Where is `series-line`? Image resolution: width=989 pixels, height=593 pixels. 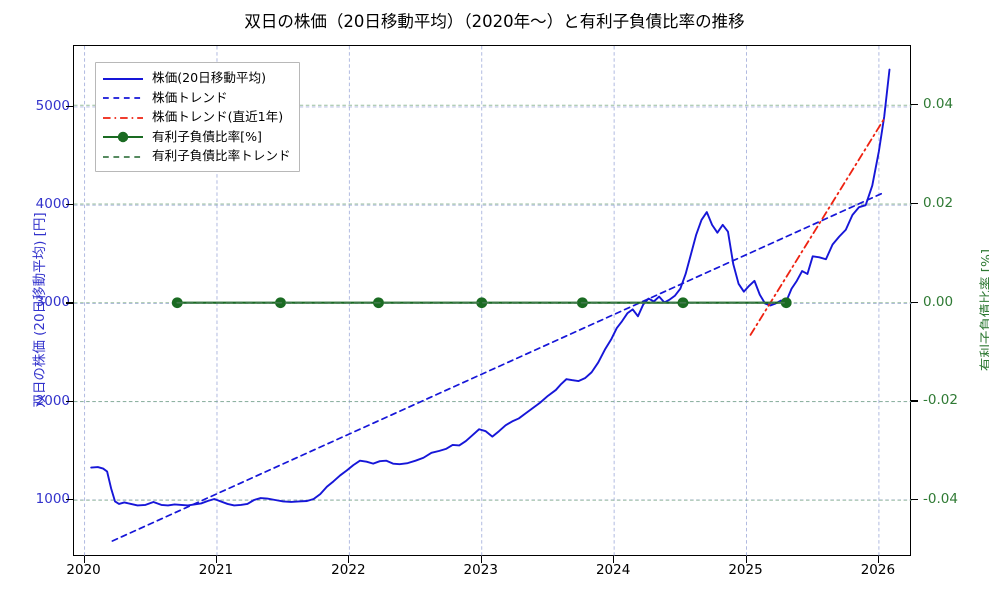 series-line is located at coordinates (817, 226).